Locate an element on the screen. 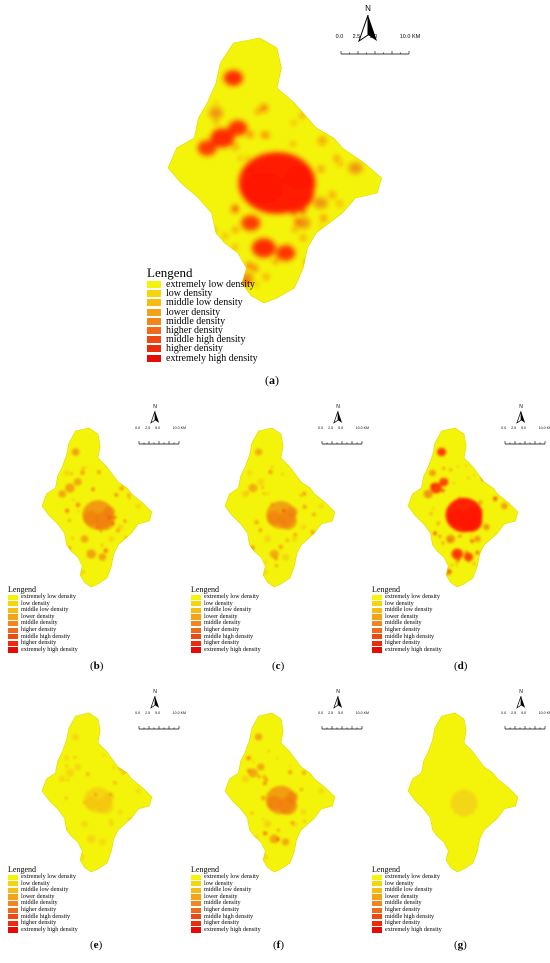  legend-item: middle high density is located at coordinates (226, 917).